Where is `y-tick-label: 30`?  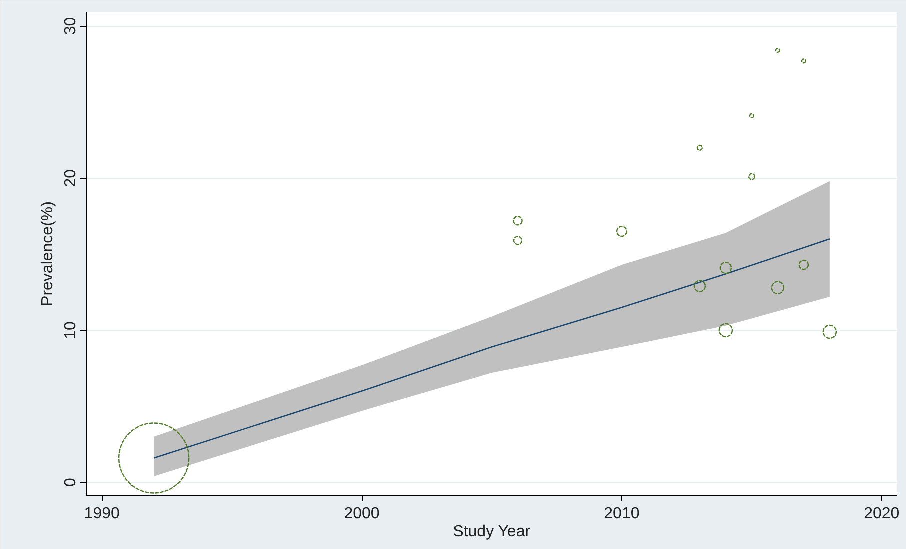
y-tick-label: 30 is located at coordinates (71, 26).